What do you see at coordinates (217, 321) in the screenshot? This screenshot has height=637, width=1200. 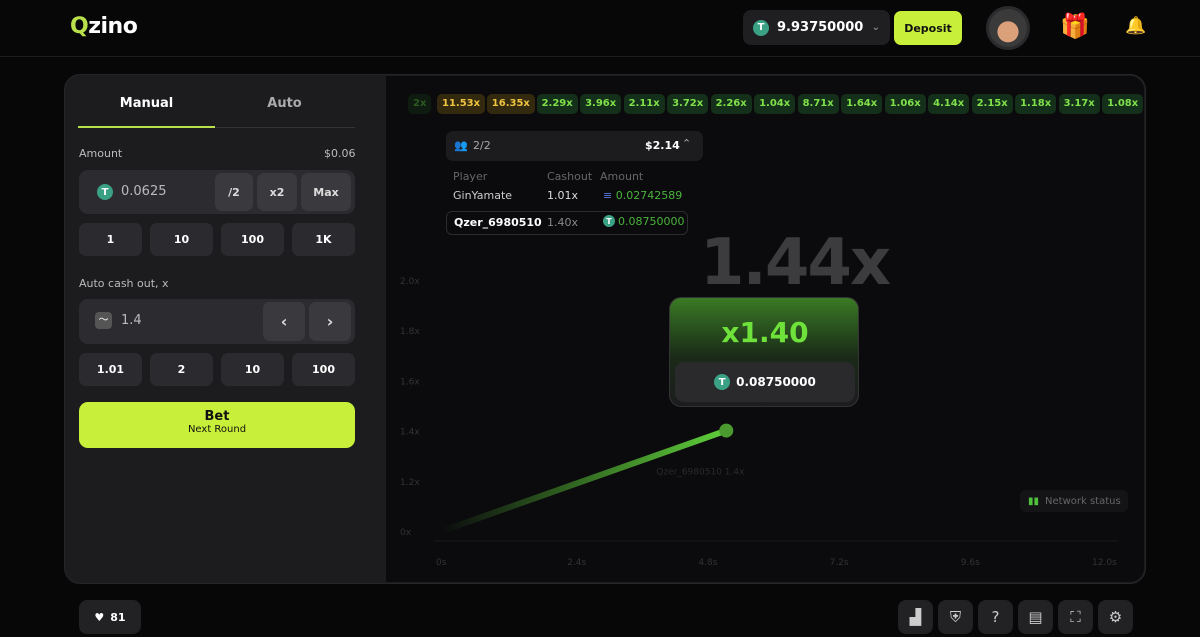 I see `auto-cashout-field: 〜 1.4 ‹ ›` at bounding box center [217, 321].